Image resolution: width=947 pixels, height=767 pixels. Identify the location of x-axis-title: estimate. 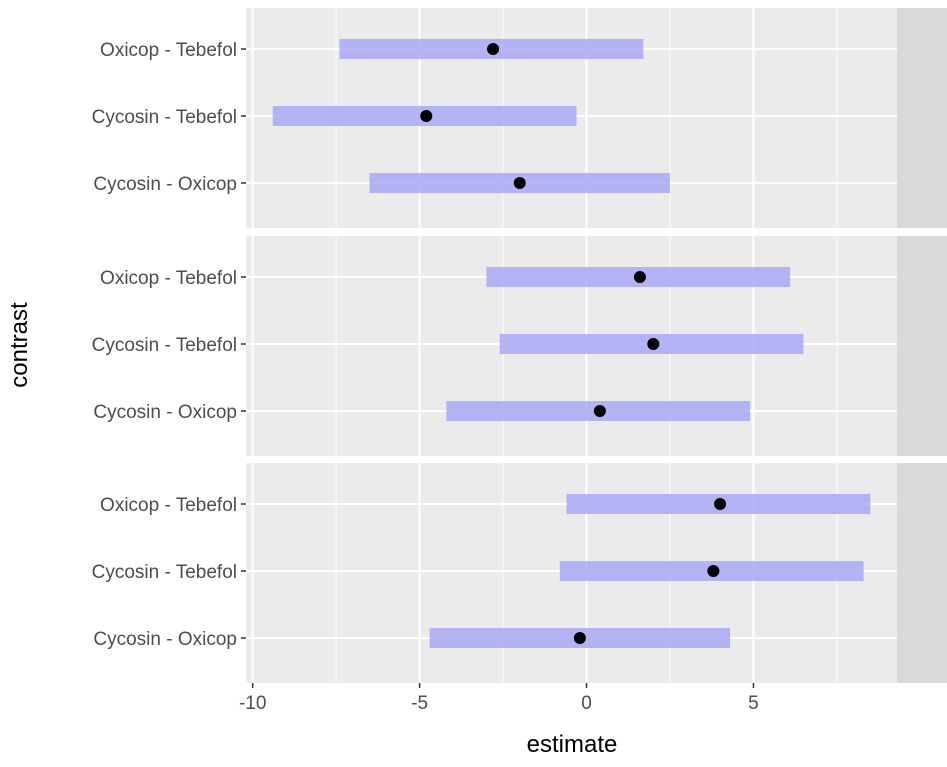
(572, 744).